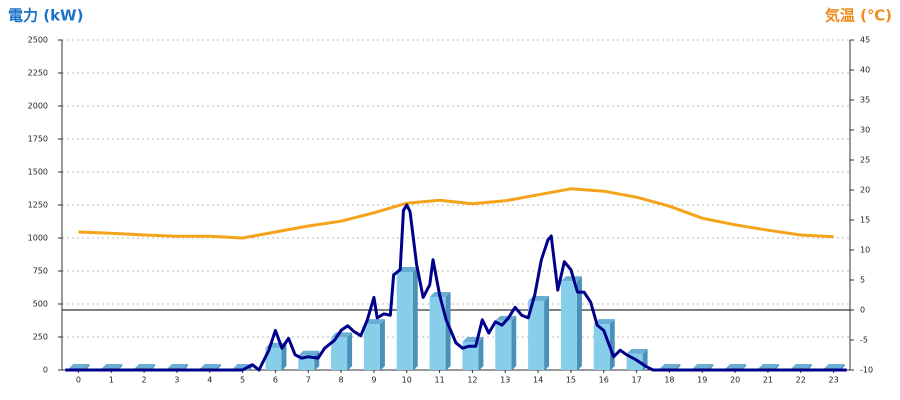 This screenshot has height=400, width=900. I want to click on x-tick-label: 9, so click(373, 380).